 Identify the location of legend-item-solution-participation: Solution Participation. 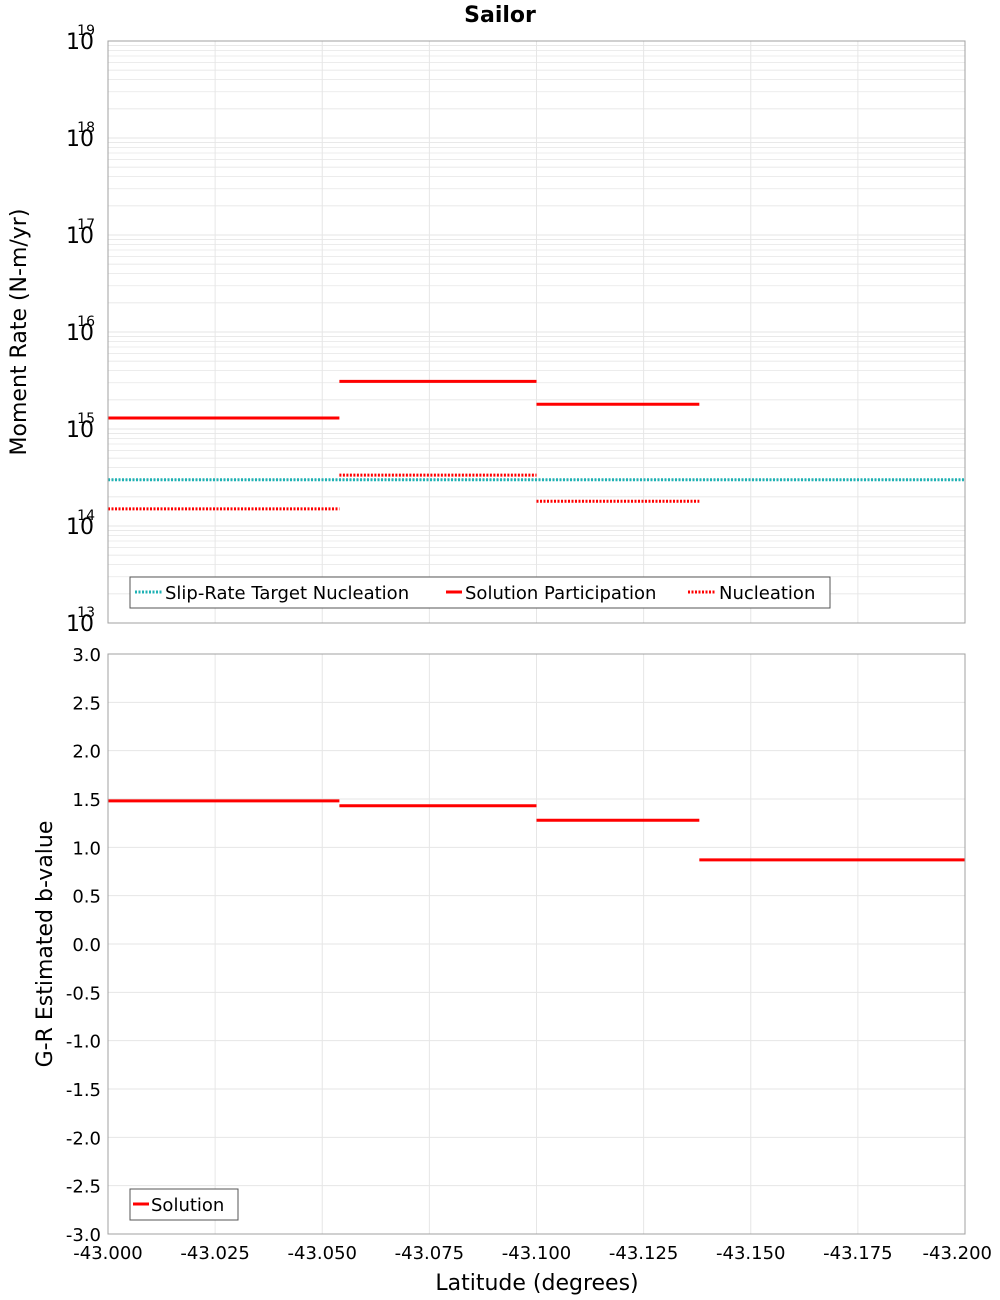
(551, 593).